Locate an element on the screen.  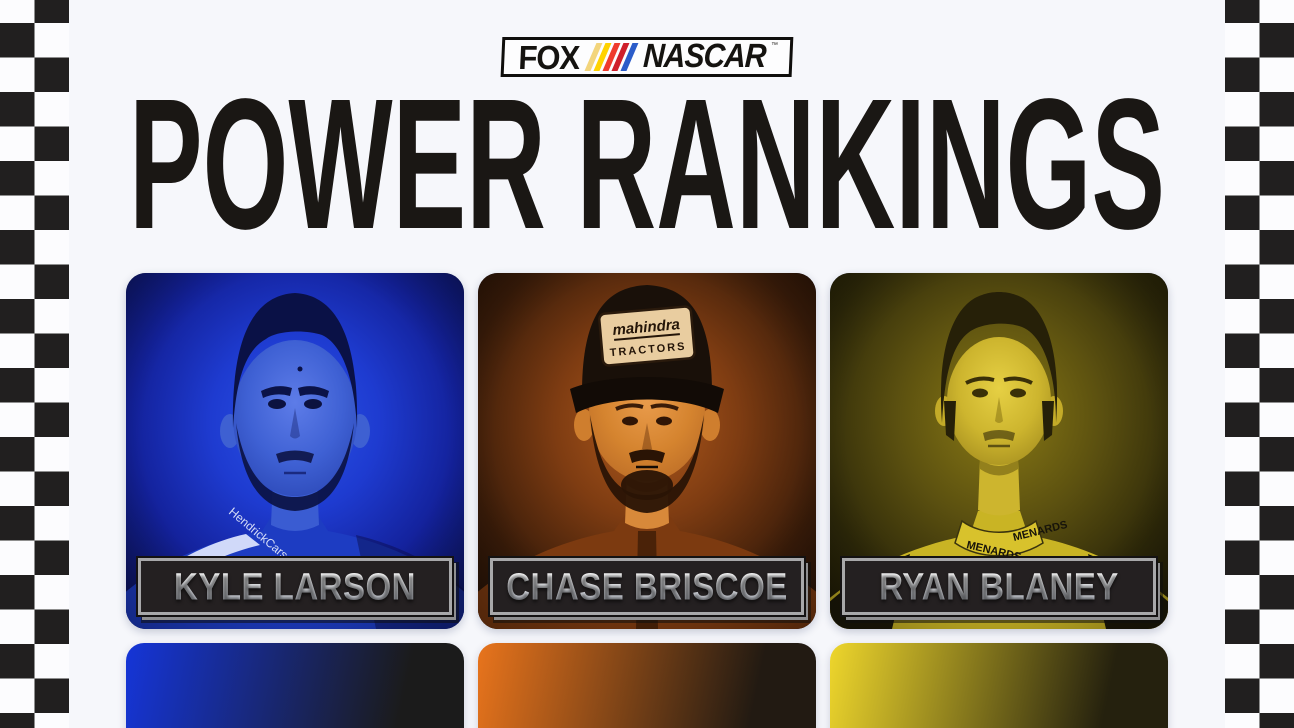
driver-name: KYLE LARSON is located at coordinates (294, 586).